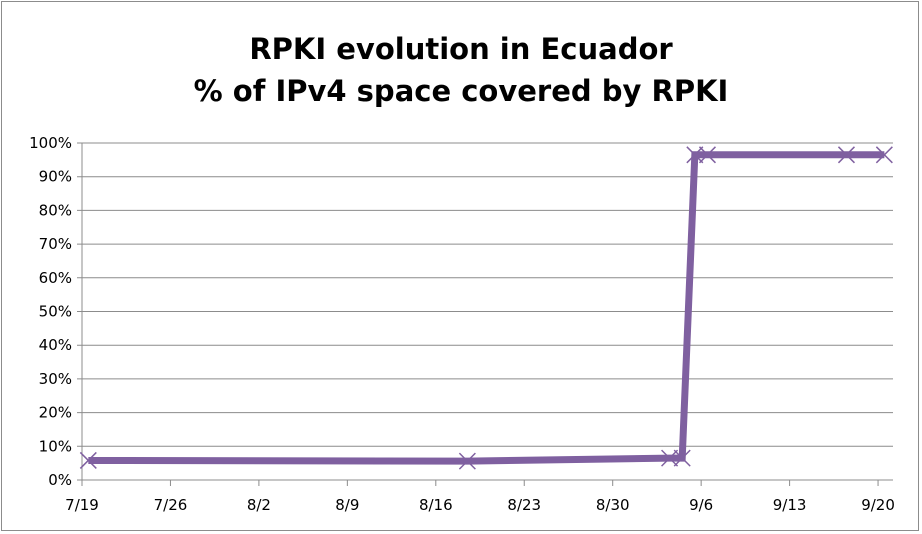 This screenshot has height=534, width=922. What do you see at coordinates (55, 177) in the screenshot?
I see `y-tick-label: 90%` at bounding box center [55, 177].